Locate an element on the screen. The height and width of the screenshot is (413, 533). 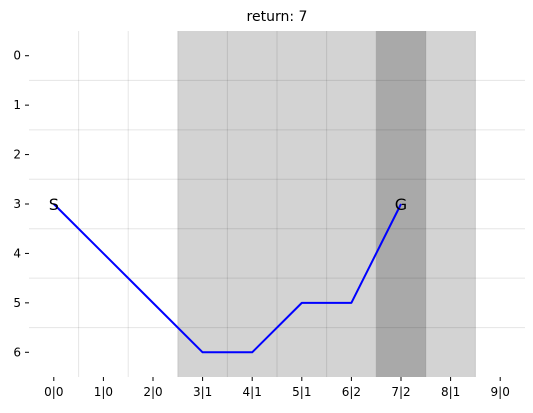
y-tick-label-0: 0 is located at coordinates (17, 56).